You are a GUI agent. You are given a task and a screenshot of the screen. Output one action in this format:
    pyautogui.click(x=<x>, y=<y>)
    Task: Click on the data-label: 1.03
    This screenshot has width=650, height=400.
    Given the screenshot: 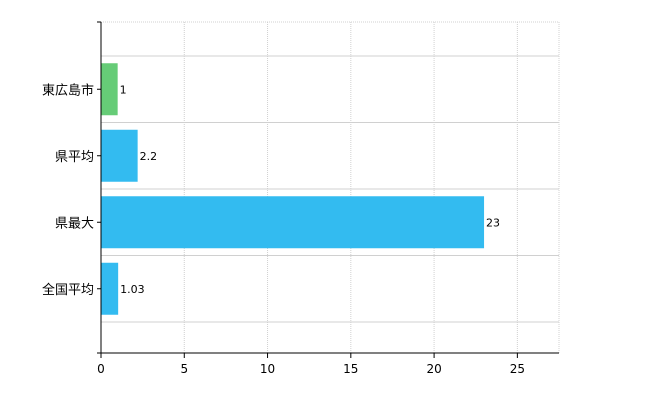 What is the action you would take?
    pyautogui.click(x=132, y=289)
    